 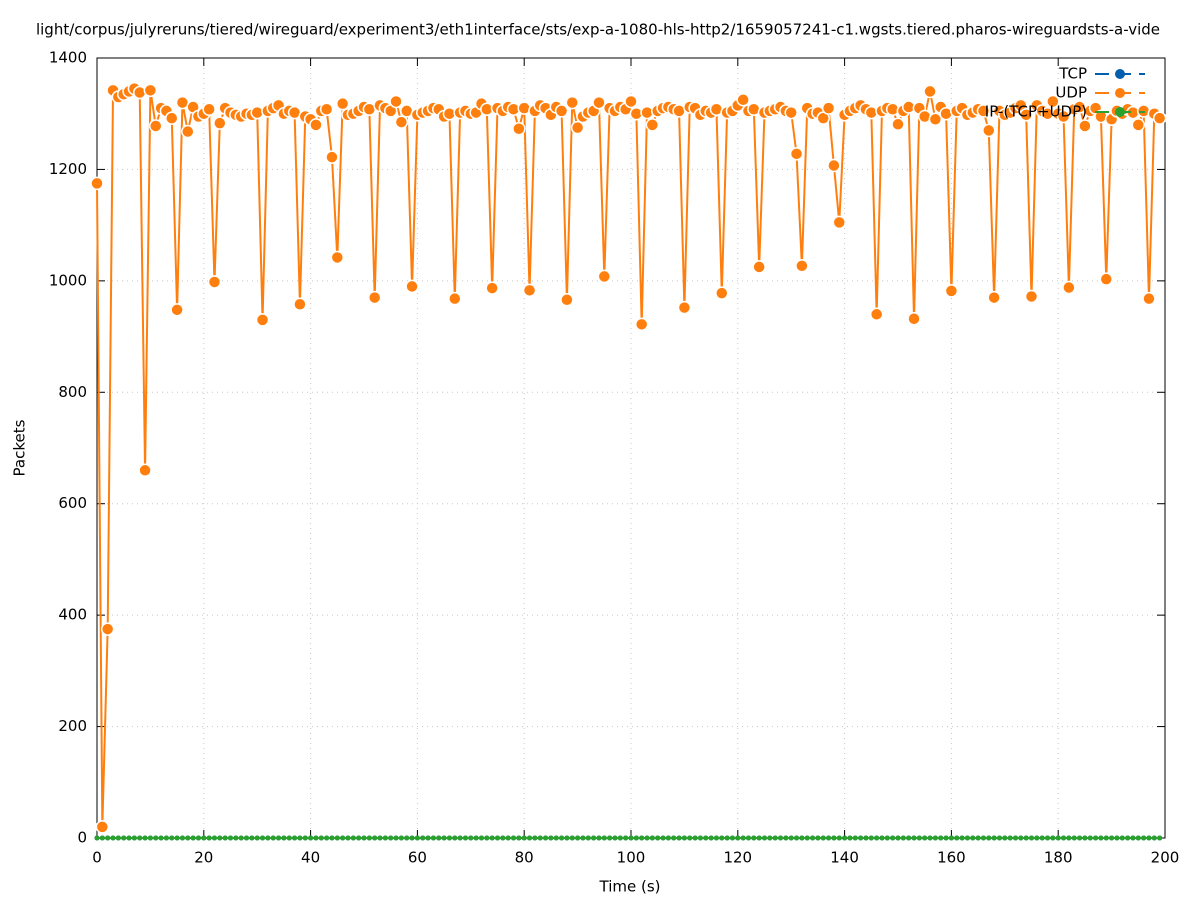 What do you see at coordinates (417, 858) in the screenshot?
I see `x-tick-label: 60` at bounding box center [417, 858].